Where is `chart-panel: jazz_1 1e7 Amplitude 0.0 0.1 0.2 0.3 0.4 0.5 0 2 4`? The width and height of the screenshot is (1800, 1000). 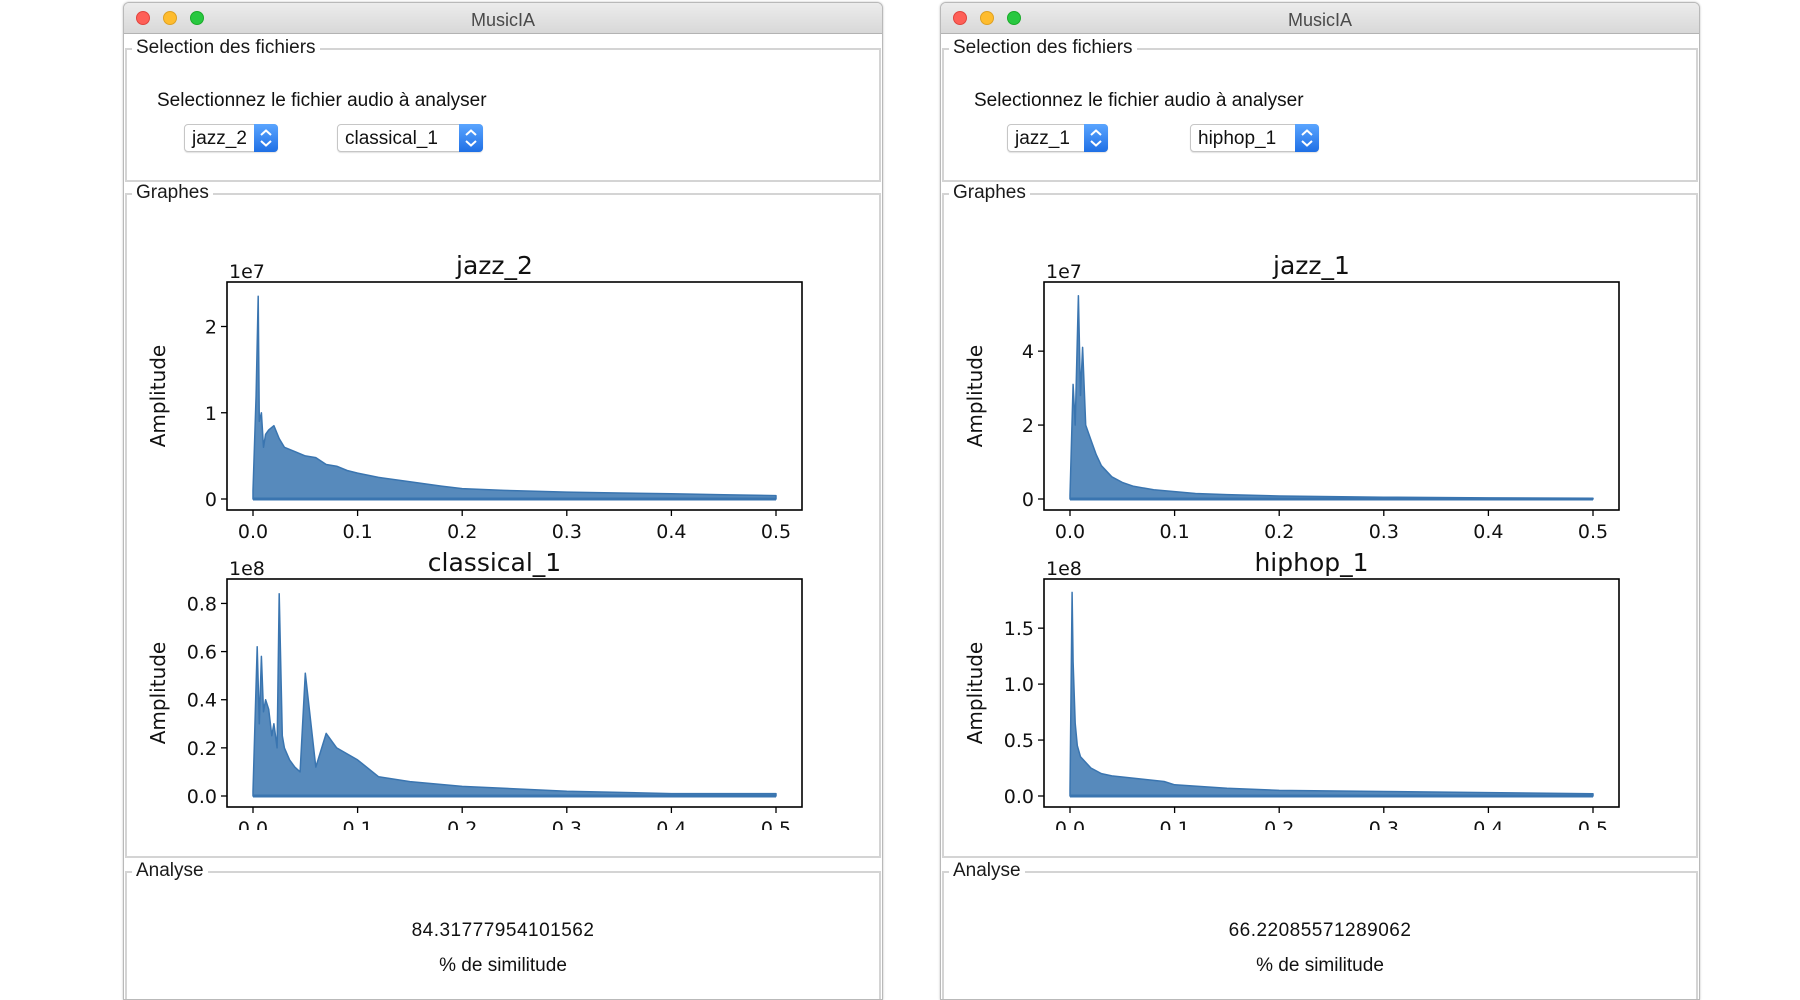
chart-panel: jazz_1 1e7 Amplitude 0.0 0.1 0.2 0.3 0.4 0.5 0 2 4 is located at coordinates (1291, 397).